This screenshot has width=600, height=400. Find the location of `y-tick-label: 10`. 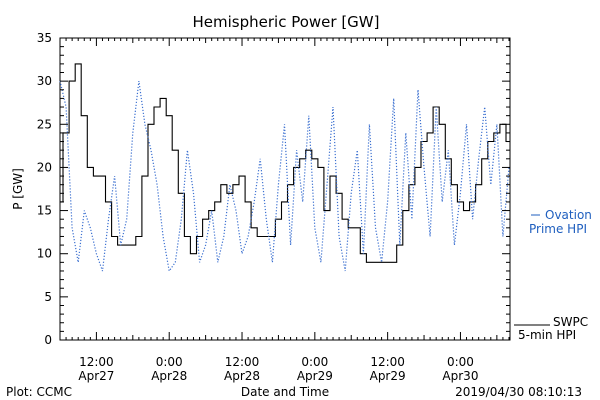

y-tick-label: 10 is located at coordinates (44, 254).